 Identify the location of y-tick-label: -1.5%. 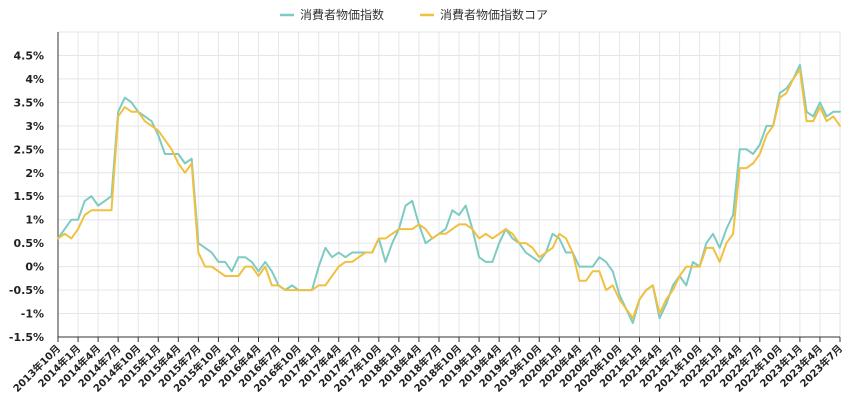
(26, 337).